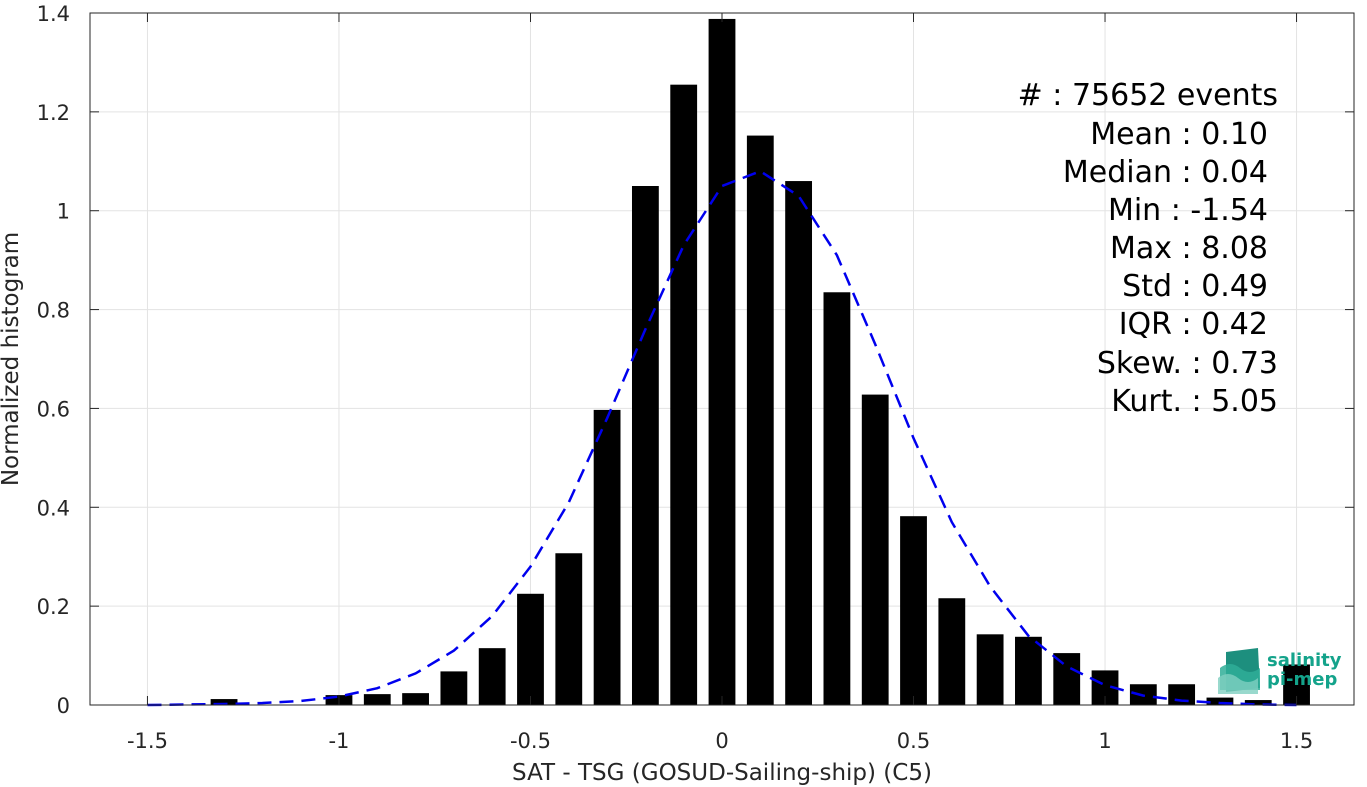 The image size is (1367, 787). Describe the element at coordinates (722, 773) in the screenshot. I see `x-axis-label: SAT - TSG (GOSUD-Sailing-ship) (C5)` at that location.